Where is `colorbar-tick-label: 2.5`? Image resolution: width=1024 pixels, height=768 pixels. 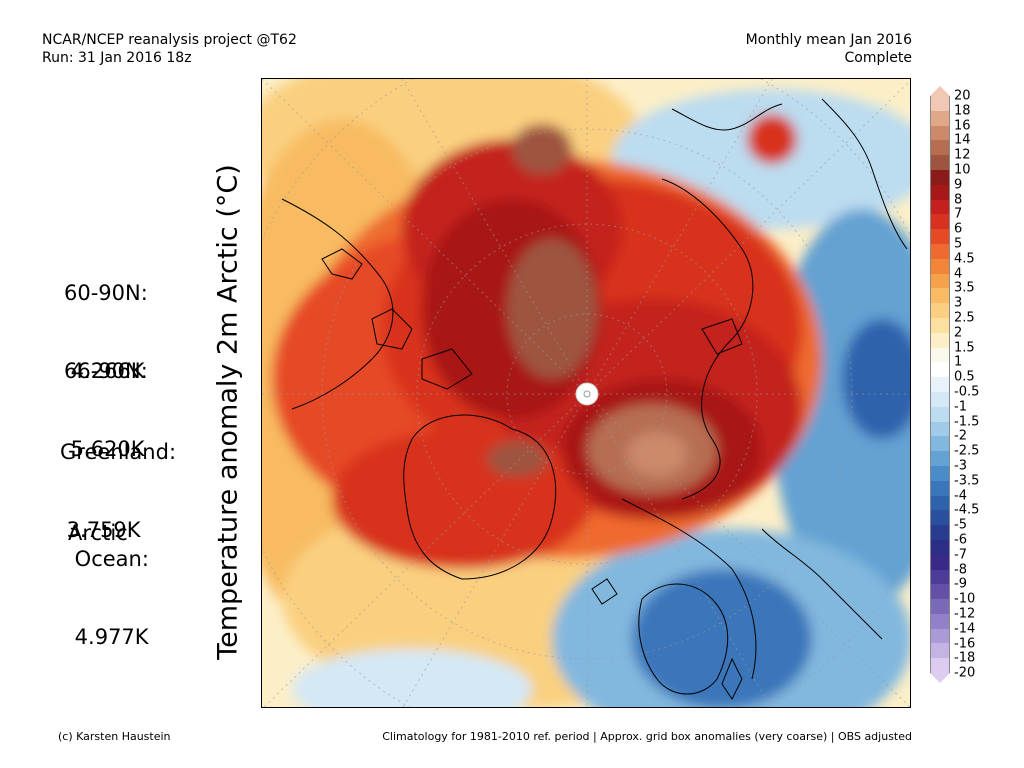 colorbar-tick-label: 2.5 is located at coordinates (964, 318).